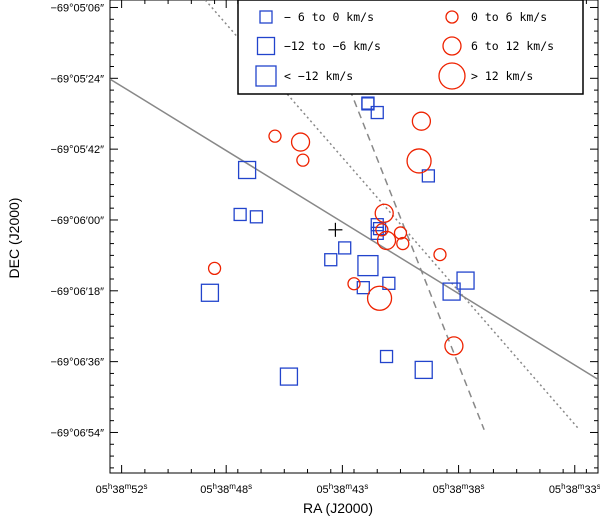 This screenshot has height=521, width=600. What do you see at coordinates (335, 229) in the screenshot?
I see `center-cross-marker` at bounding box center [335, 229].